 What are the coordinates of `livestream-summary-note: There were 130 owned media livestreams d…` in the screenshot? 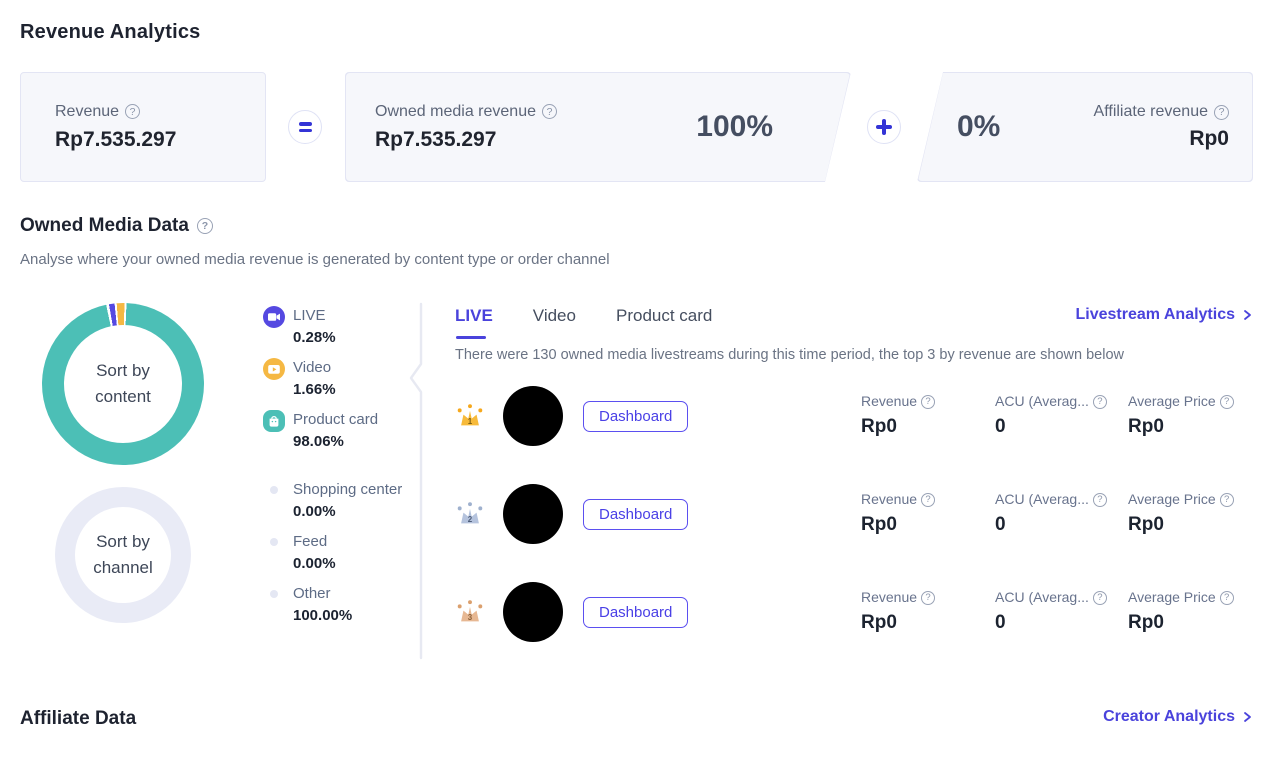 It's located at (789, 355).